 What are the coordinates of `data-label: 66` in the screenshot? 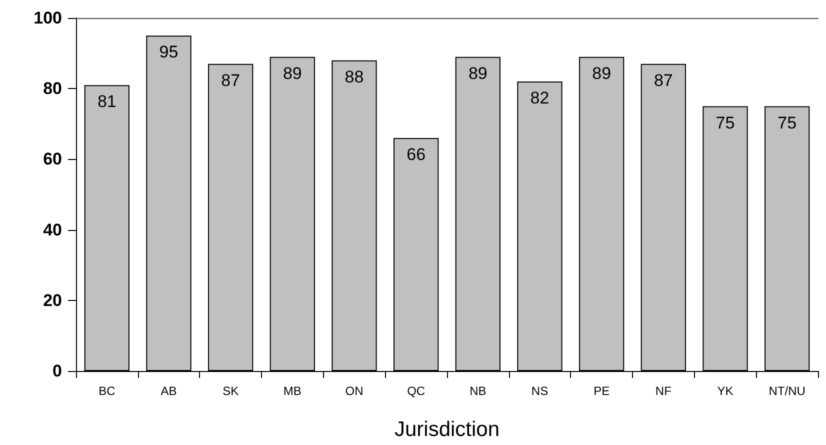 It's located at (416, 154).